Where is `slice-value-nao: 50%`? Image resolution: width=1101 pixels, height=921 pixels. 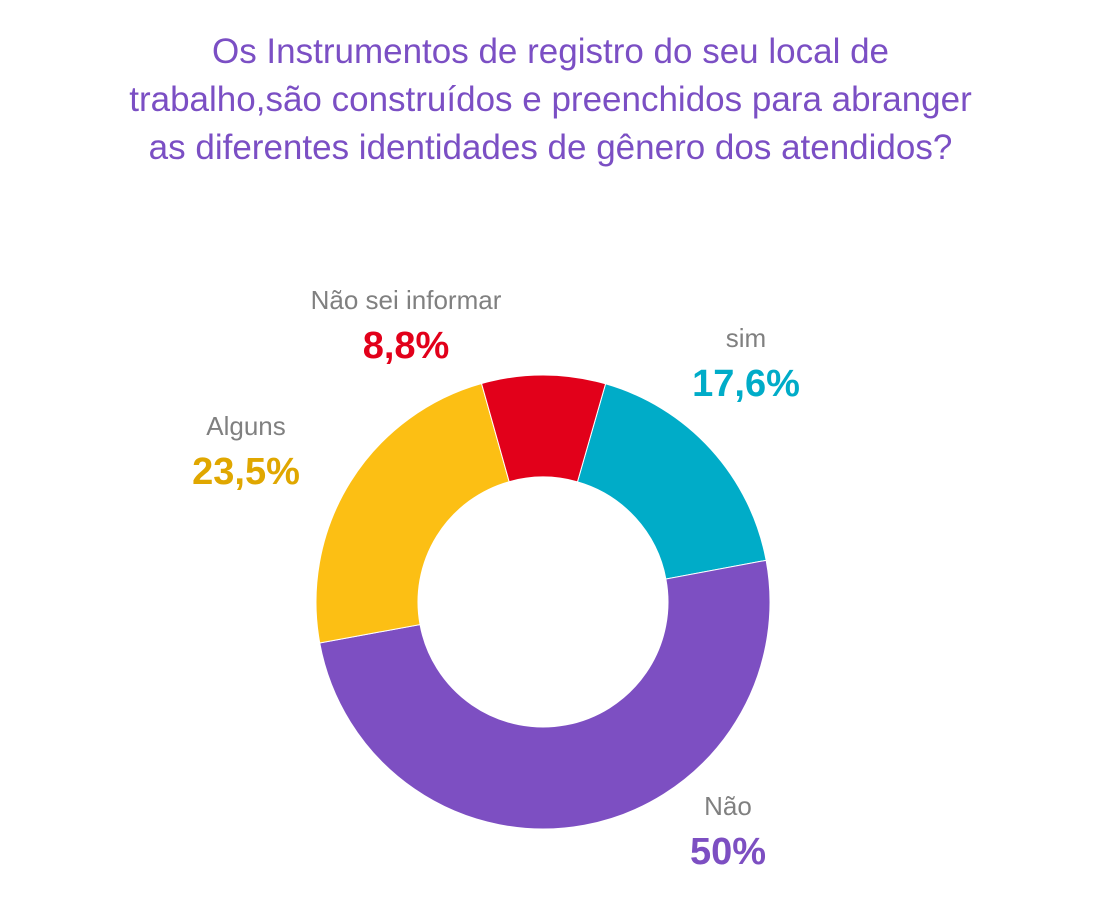 slice-value-nao: 50% is located at coordinates (728, 852).